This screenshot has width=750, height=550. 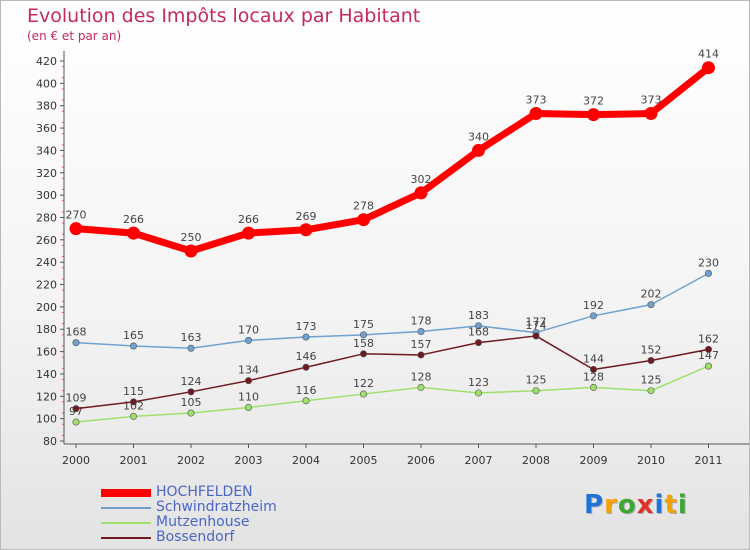 I want to click on y-tick-label: 100, so click(x=46, y=419).